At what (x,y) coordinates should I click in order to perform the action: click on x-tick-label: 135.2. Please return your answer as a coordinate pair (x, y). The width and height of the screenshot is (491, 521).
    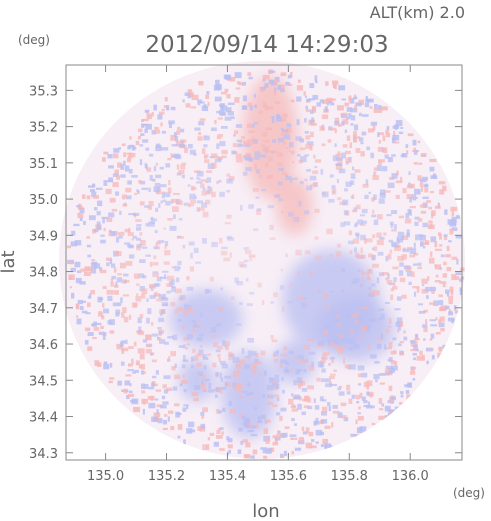
    Looking at the image, I should click on (166, 476).